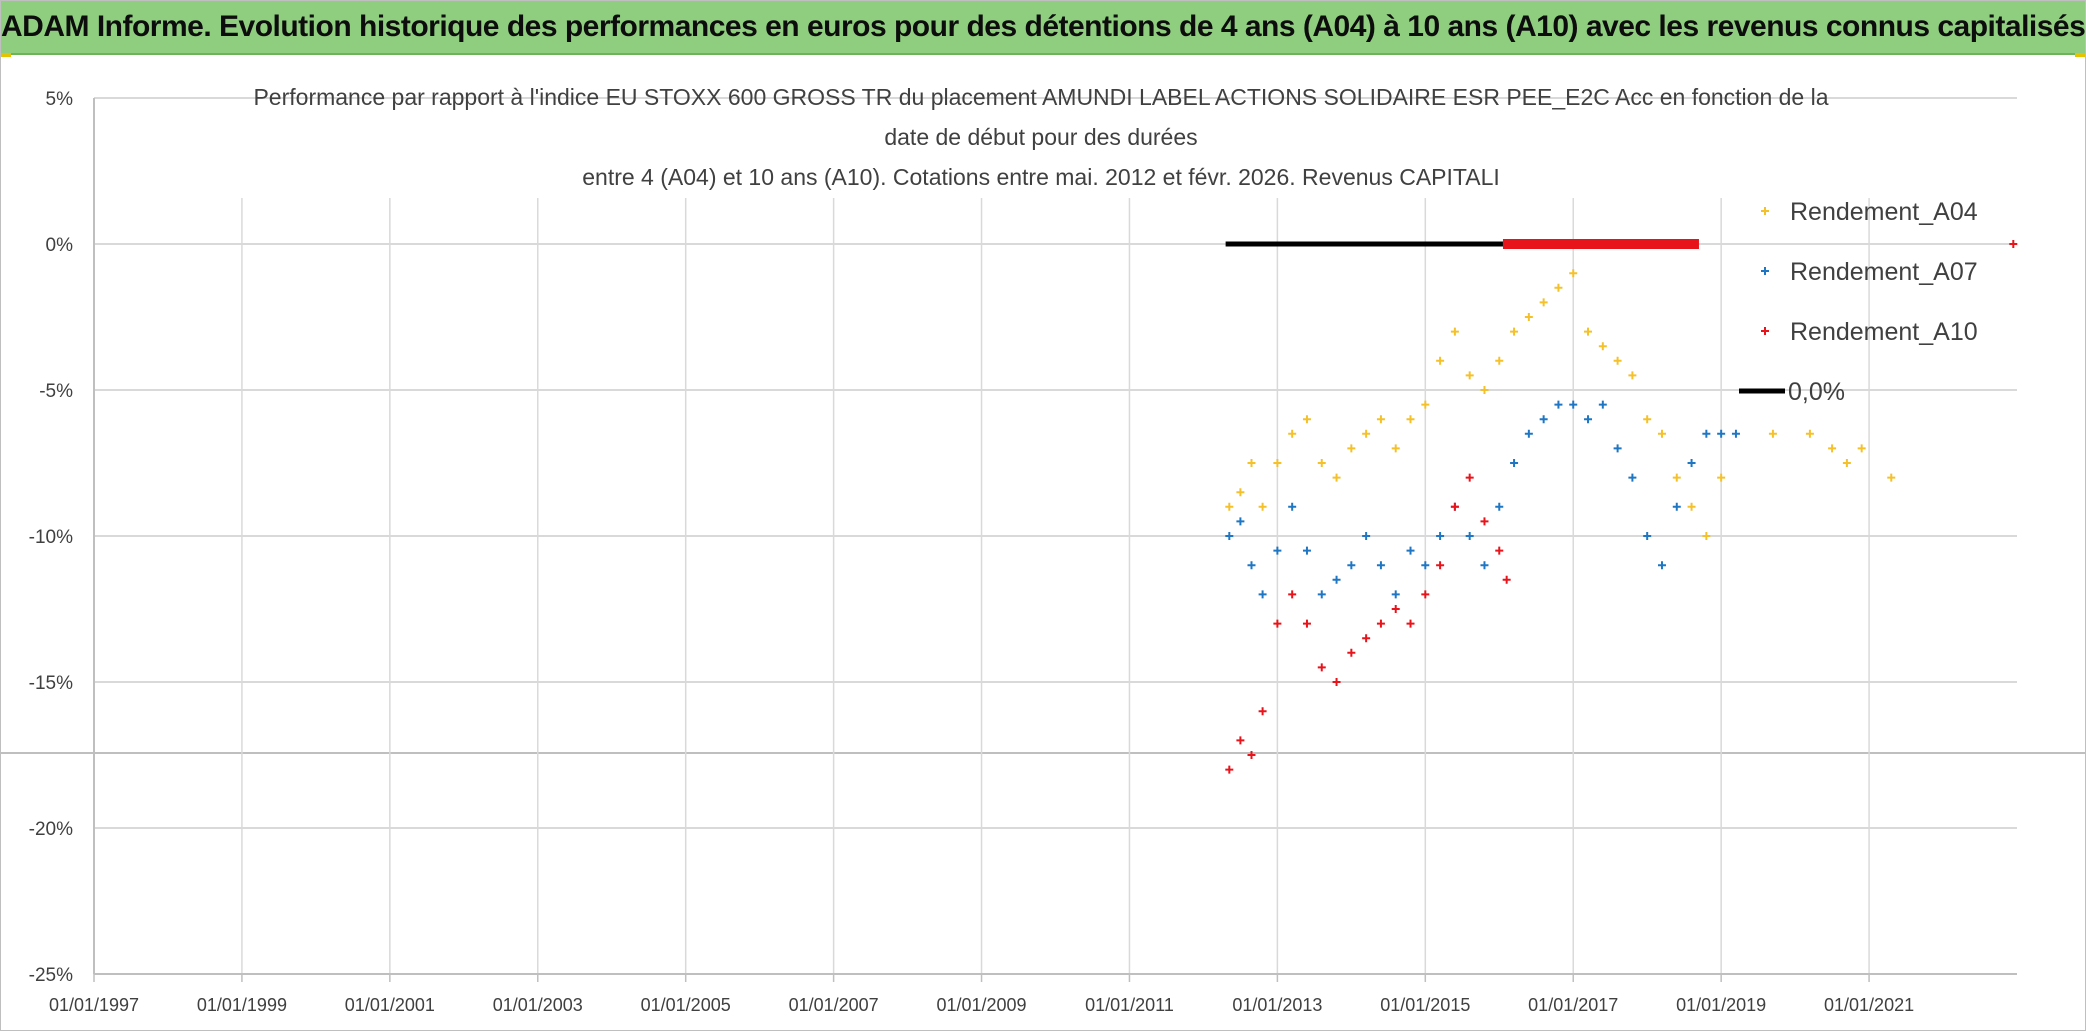 The width and height of the screenshot is (2086, 1032). Describe the element at coordinates (2080, 55) in the screenshot. I see `corner-accent-right` at that location.